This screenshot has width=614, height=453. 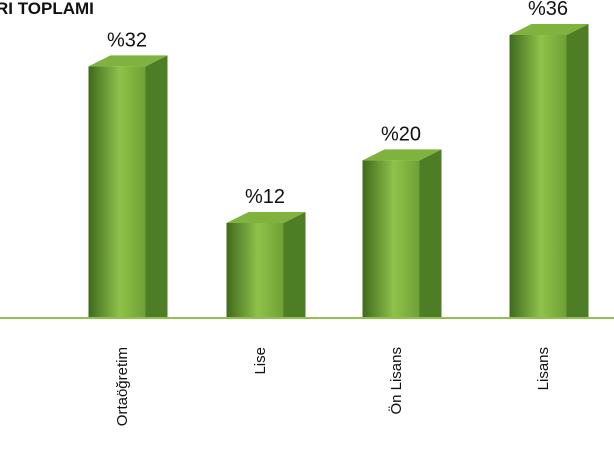 I want to click on bar-top-on-lisans, so click(x=402, y=155).